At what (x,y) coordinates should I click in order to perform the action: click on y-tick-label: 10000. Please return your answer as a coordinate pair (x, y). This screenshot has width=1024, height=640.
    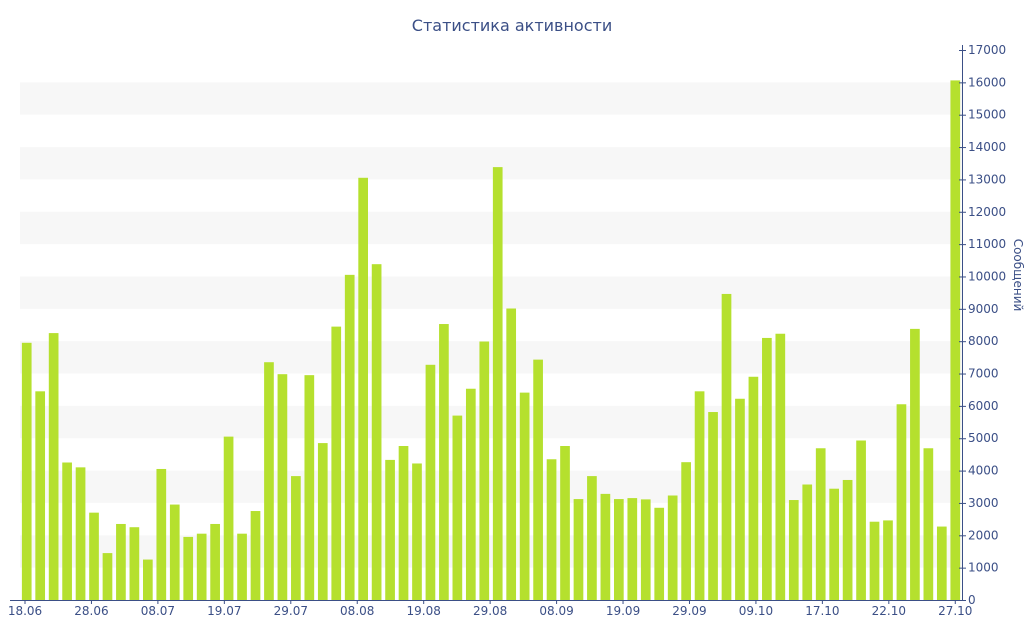
    Looking at the image, I should click on (987, 276).